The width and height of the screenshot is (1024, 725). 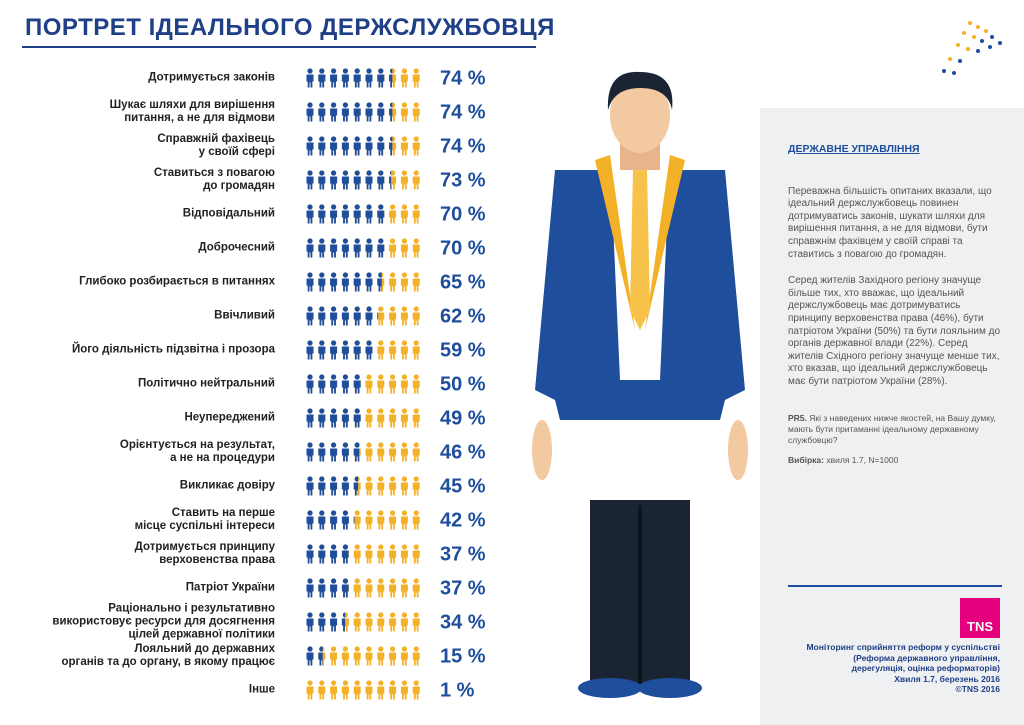 What do you see at coordinates (244, 315) in the screenshot?
I see `category-label: Ввічливий` at bounding box center [244, 315].